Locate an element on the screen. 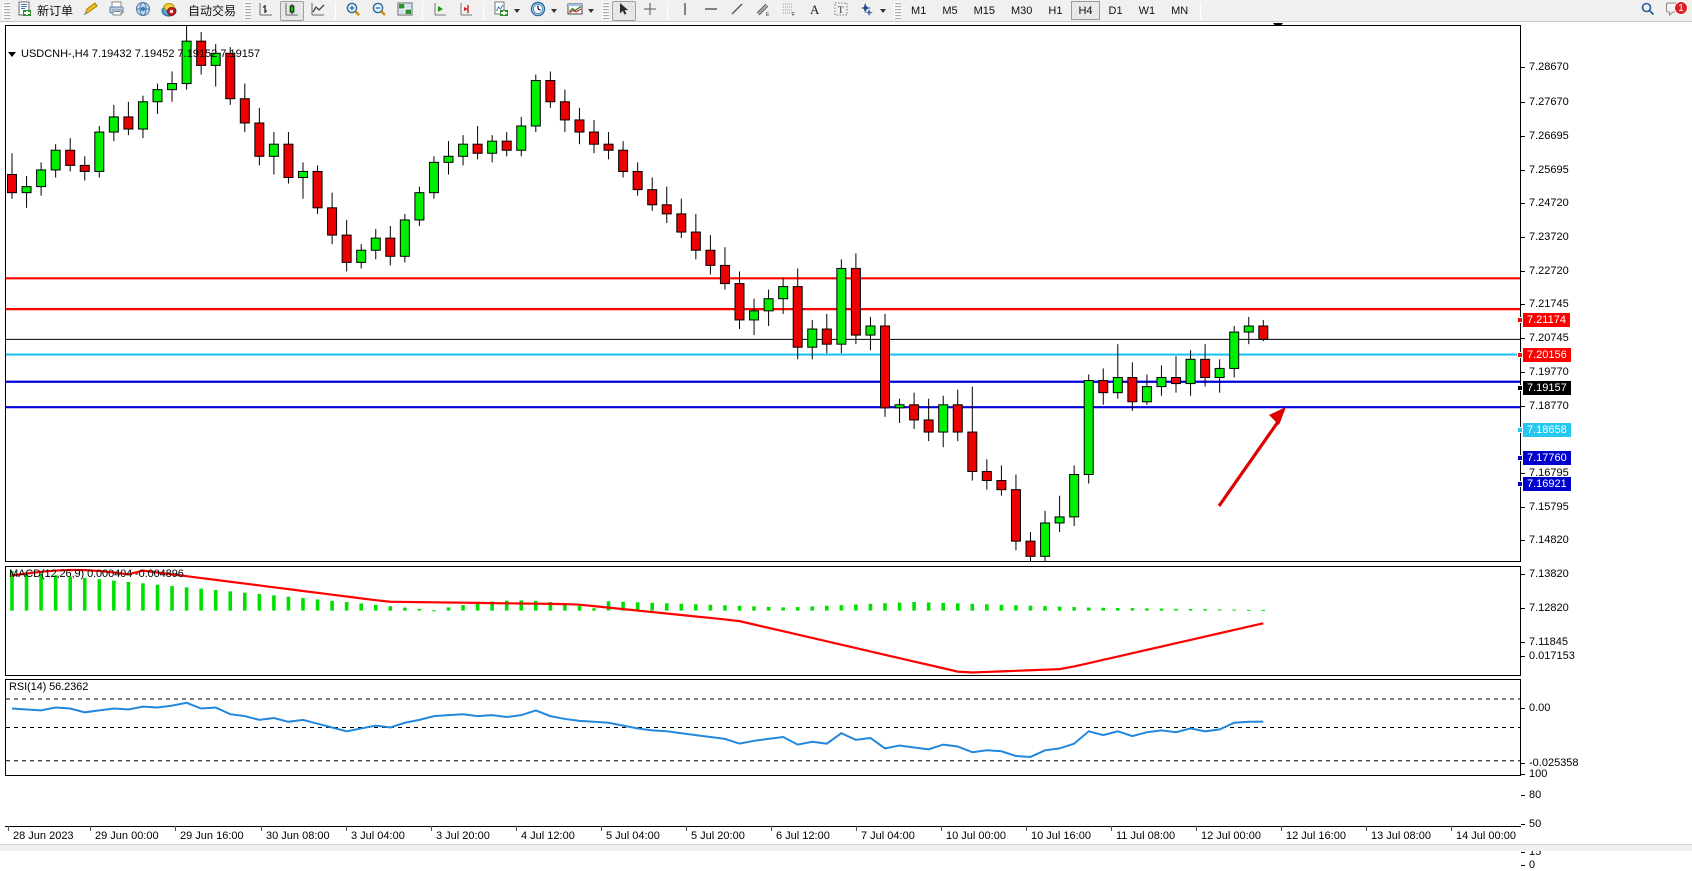  timeframe-m15: M15 is located at coordinates (984, 10).